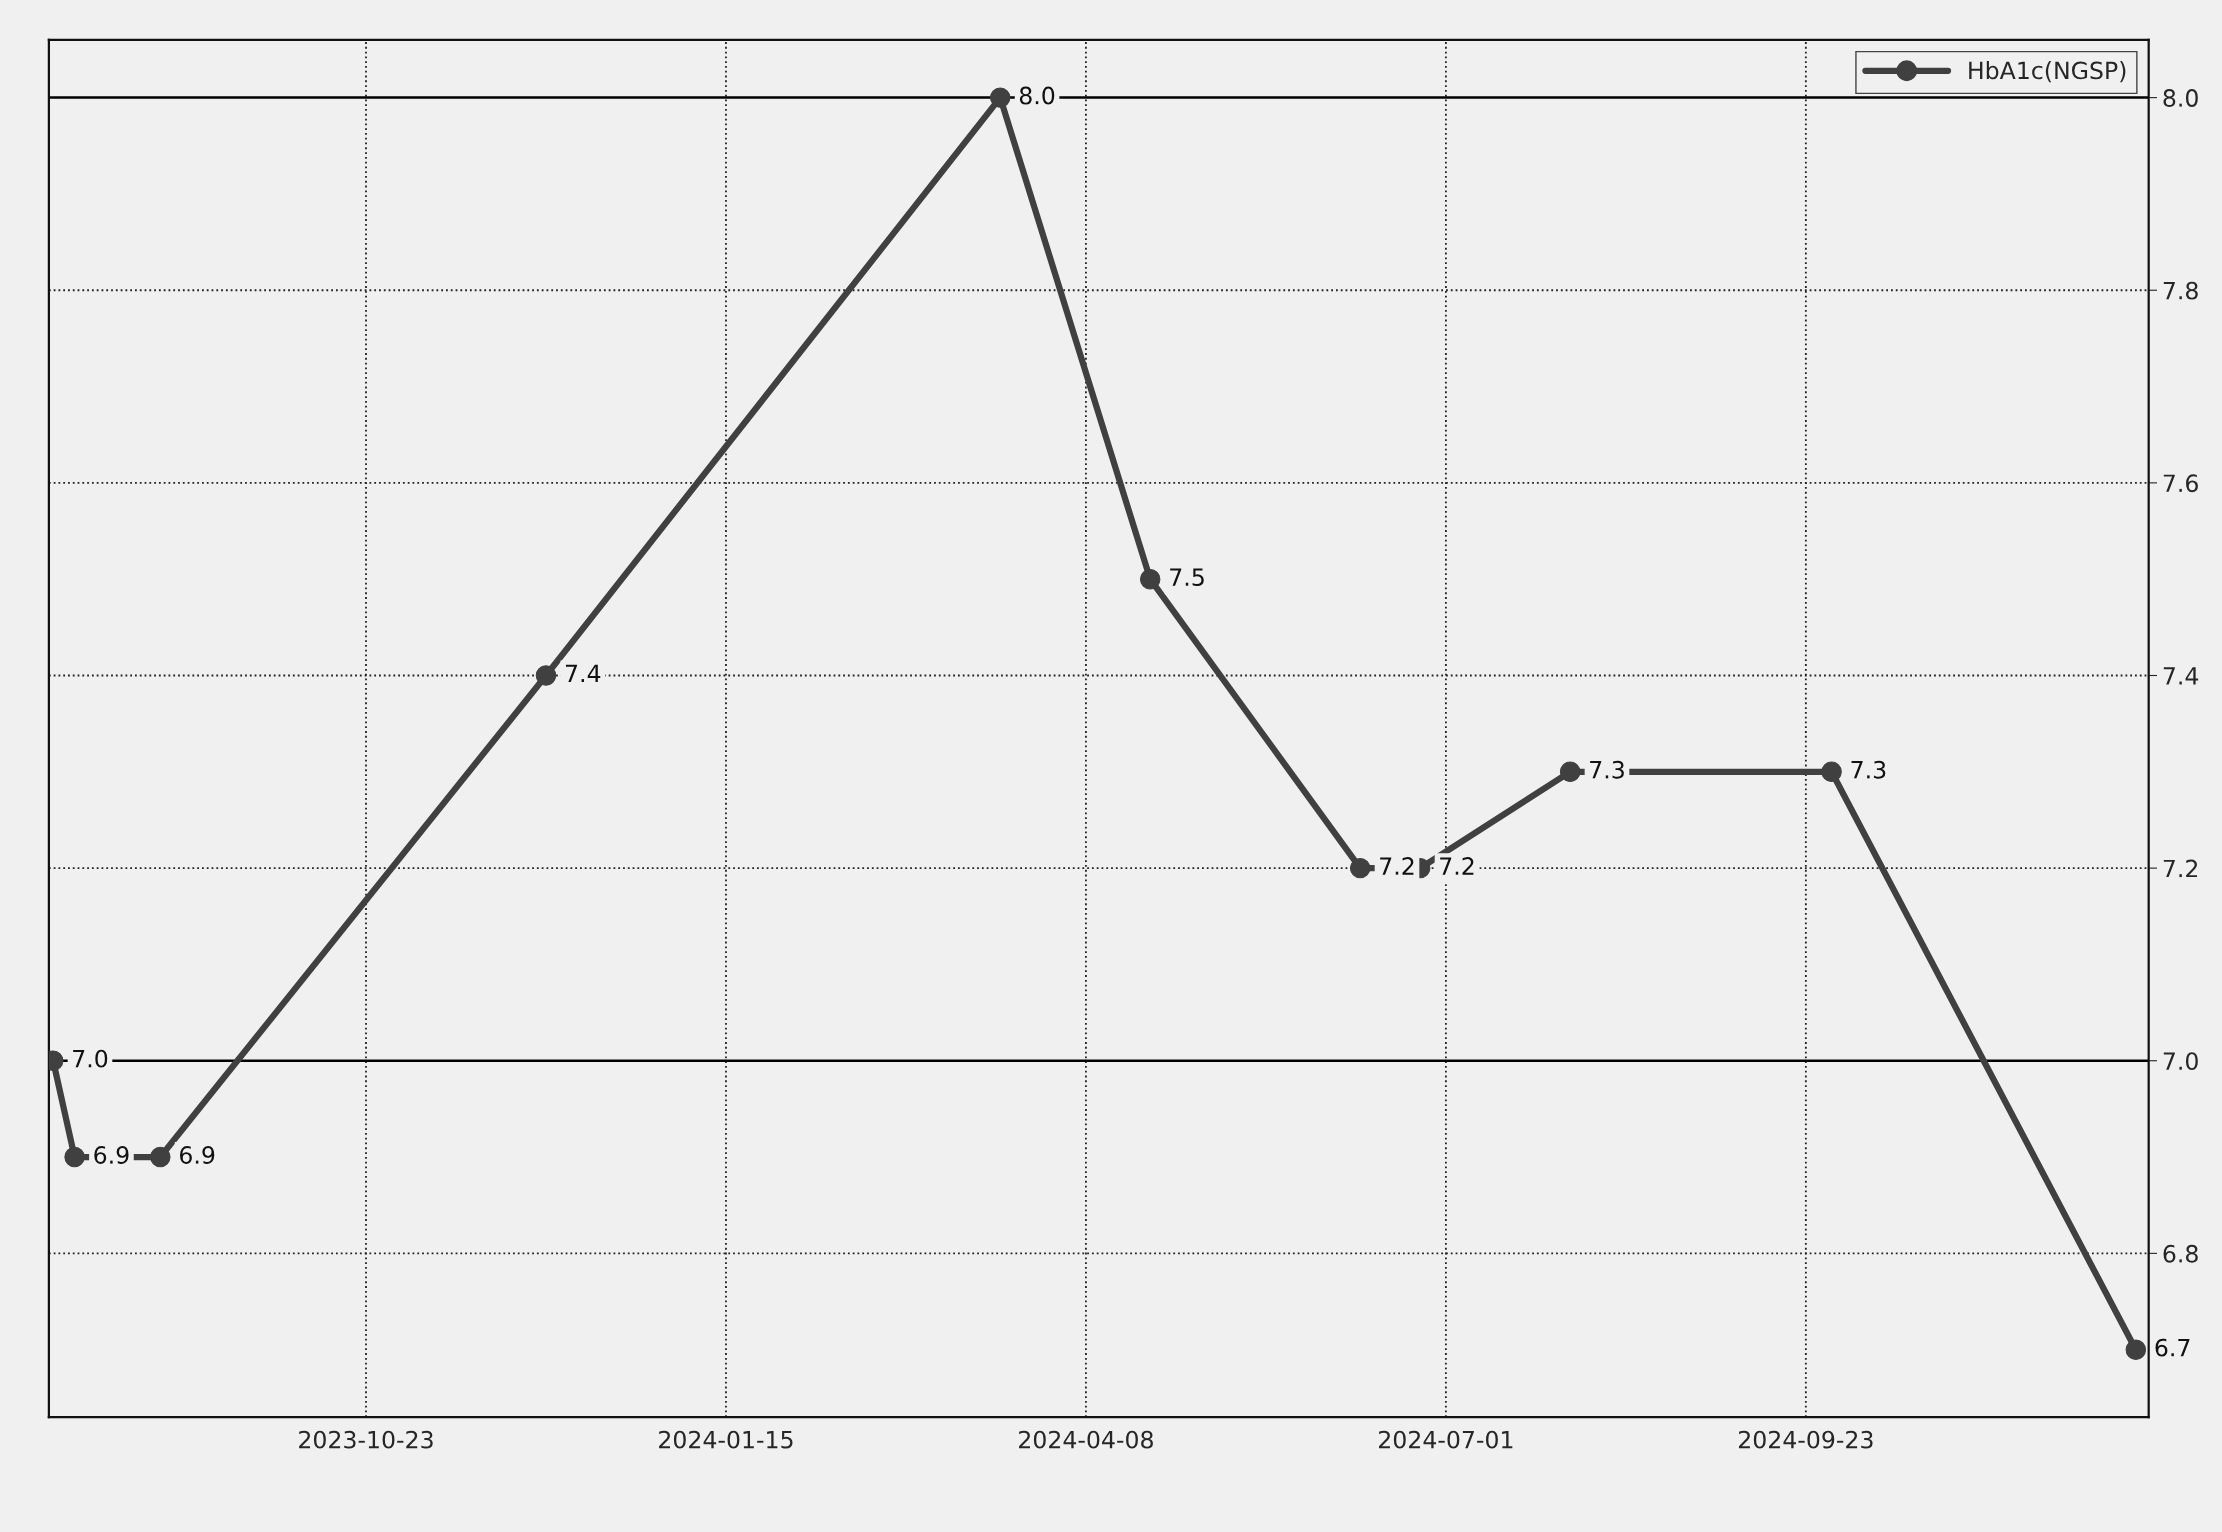 This screenshot has height=1532, width=2222. I want to click on x-tick-label: 2024-09-23, so click(1805, 1439).